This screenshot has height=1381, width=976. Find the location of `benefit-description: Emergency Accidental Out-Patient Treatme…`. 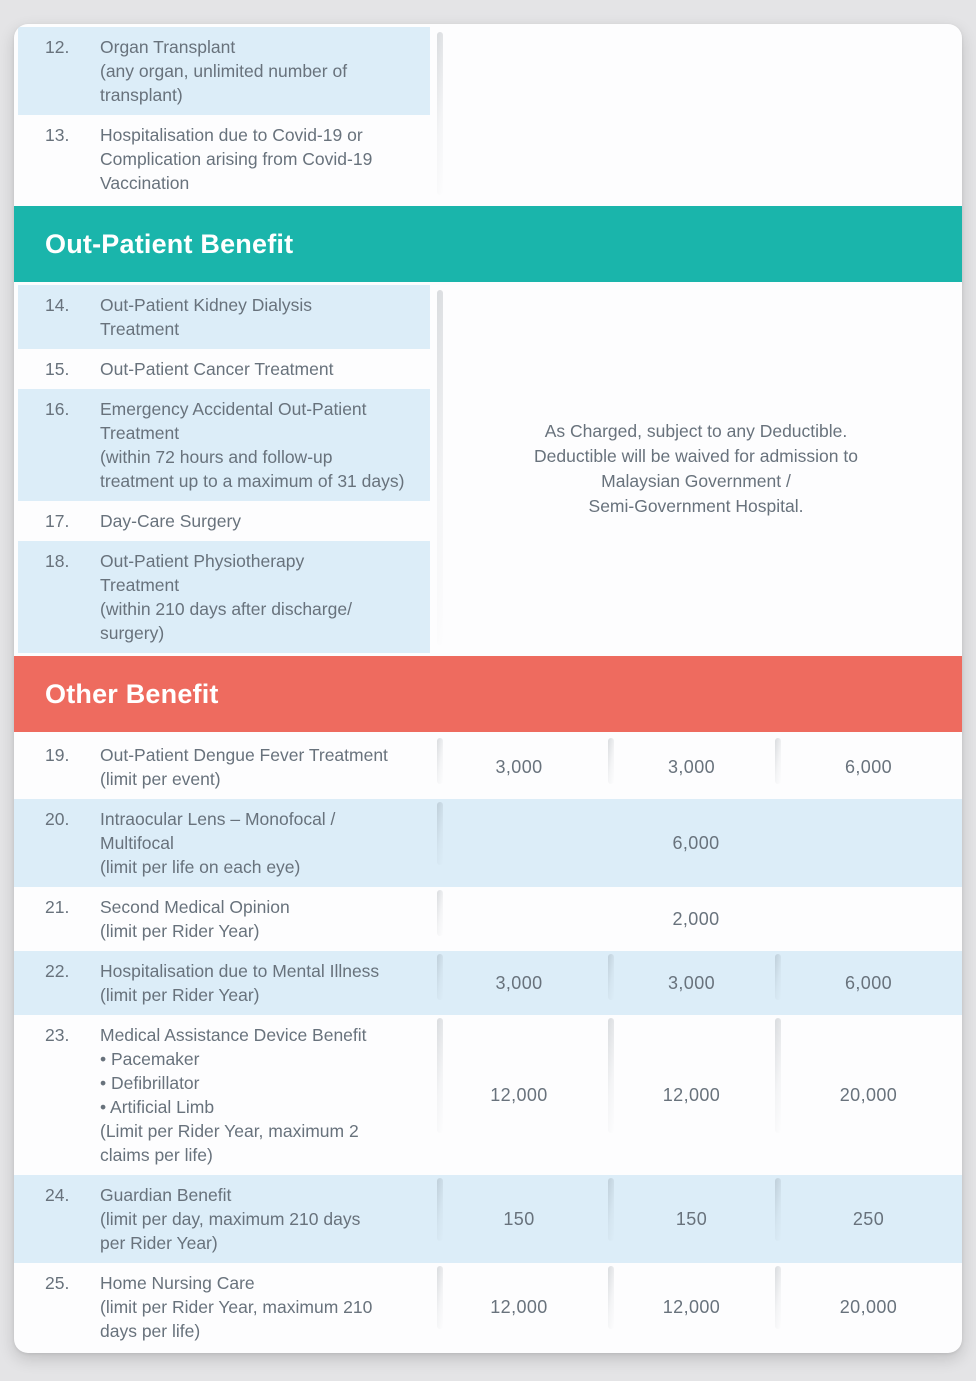

benefit-description: Emergency Accidental Out-Patient Treatme… is located at coordinates (252, 445).